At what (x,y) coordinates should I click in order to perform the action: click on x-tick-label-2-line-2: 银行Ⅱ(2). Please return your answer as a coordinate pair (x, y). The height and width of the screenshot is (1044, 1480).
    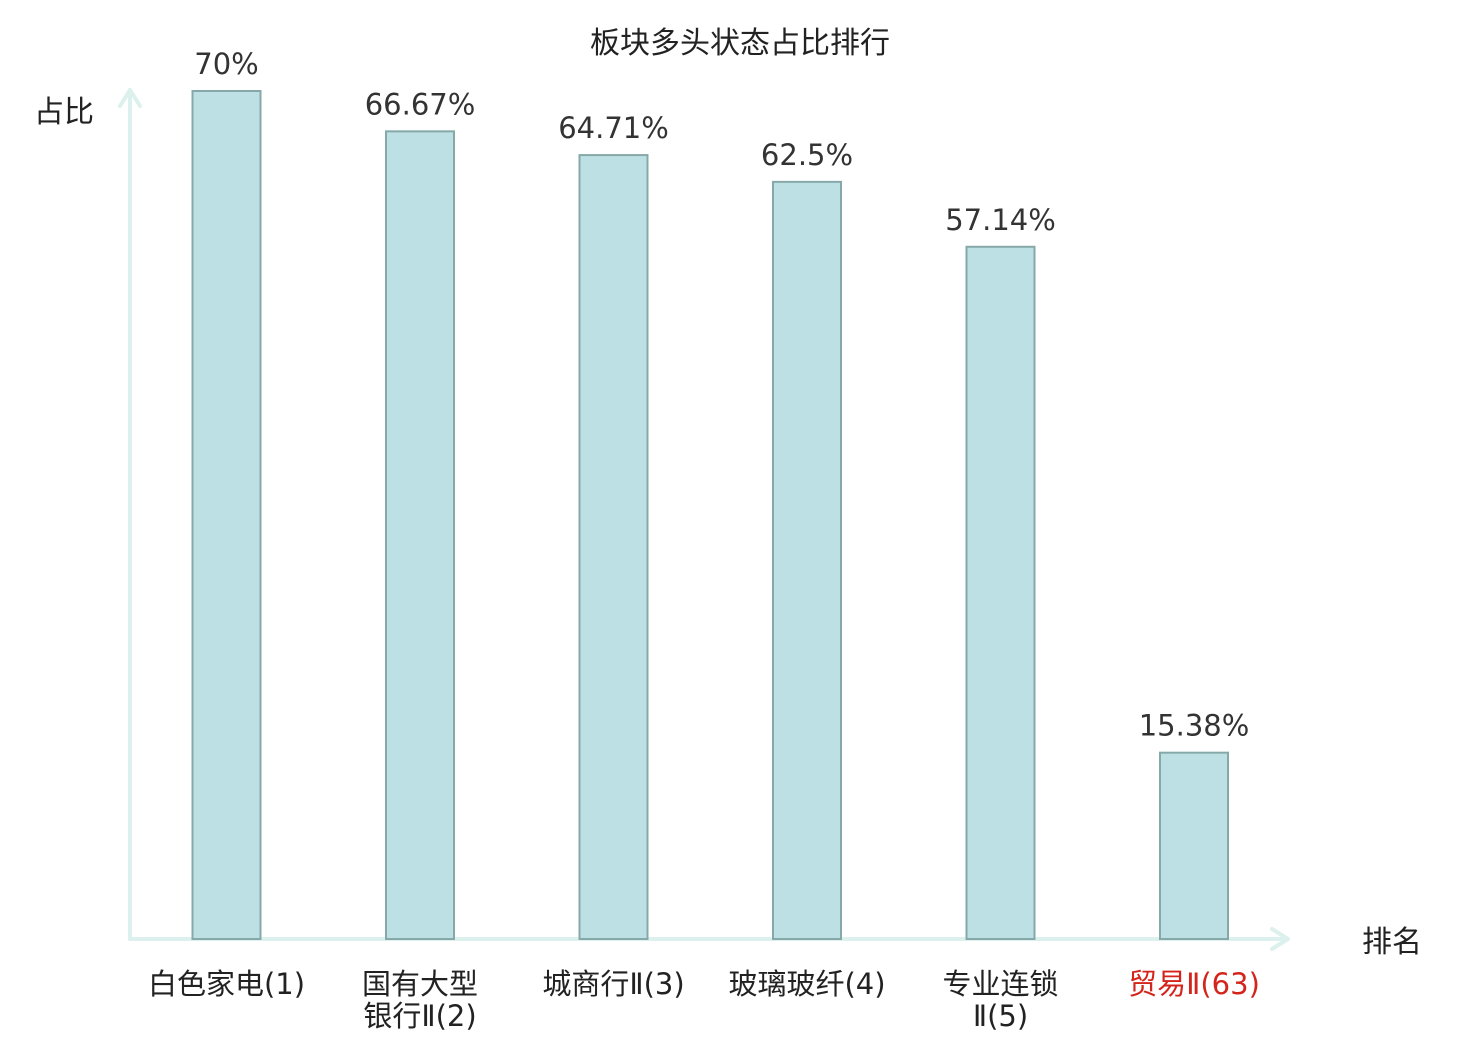
    Looking at the image, I should click on (419, 1016).